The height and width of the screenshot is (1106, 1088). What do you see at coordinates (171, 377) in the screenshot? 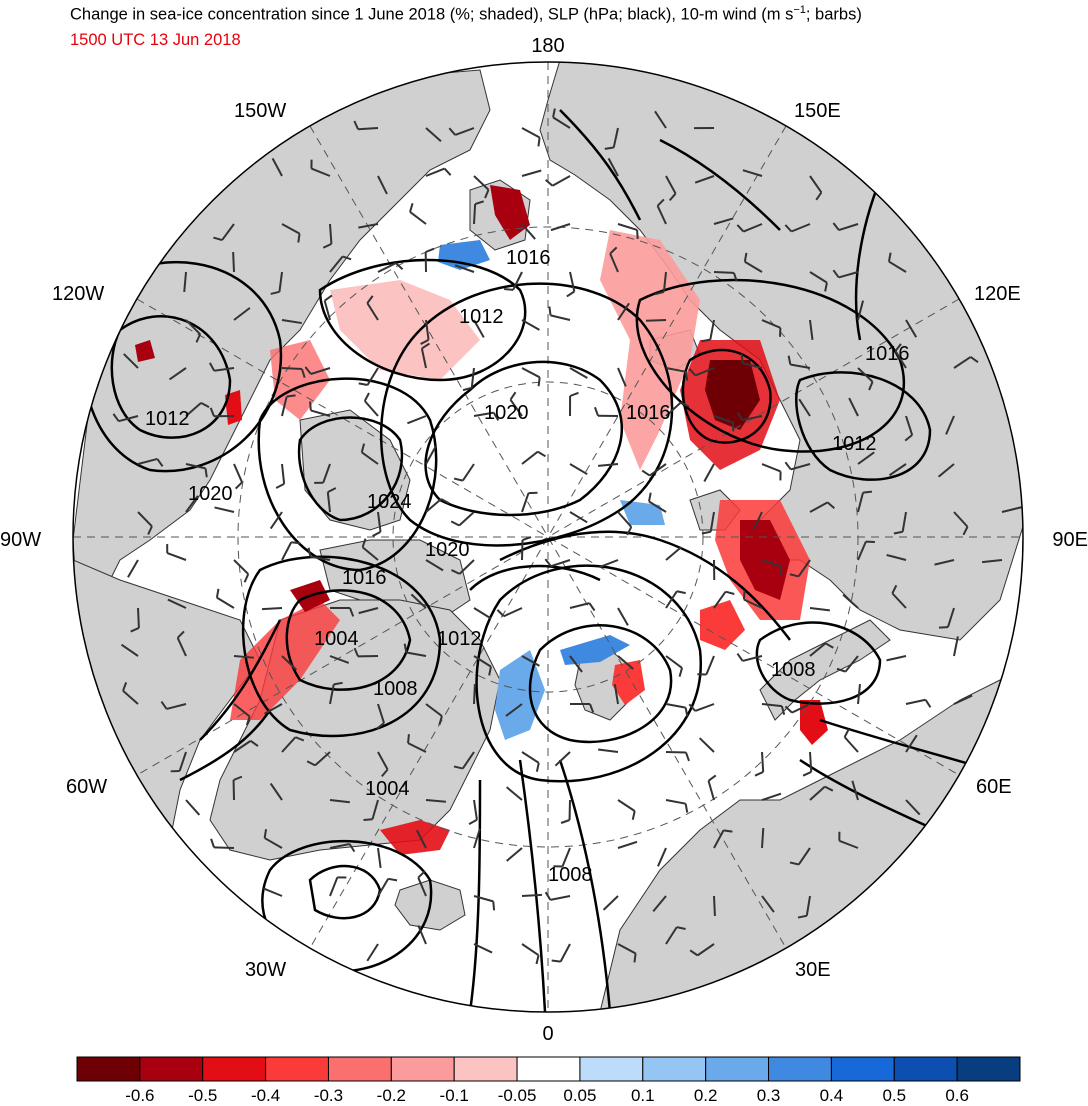
I see `contour-1012-canada` at bounding box center [171, 377].